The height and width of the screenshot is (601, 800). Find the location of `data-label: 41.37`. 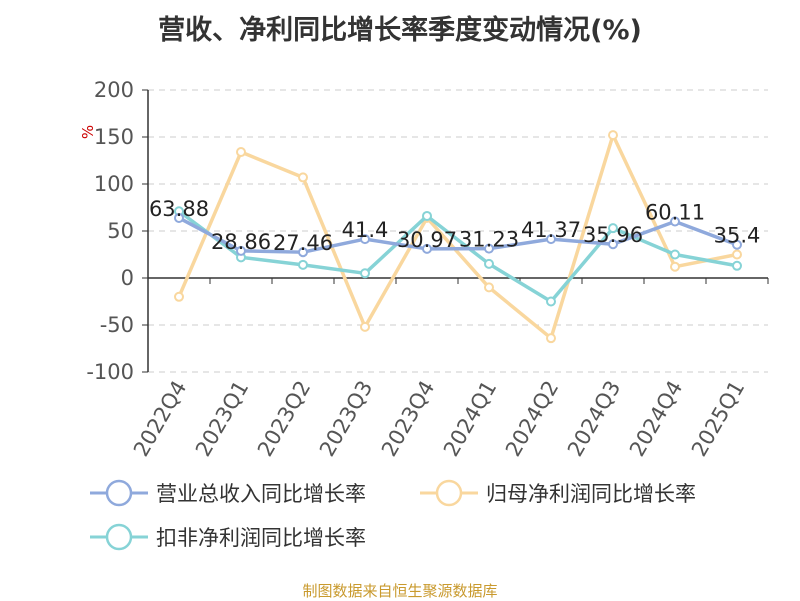

data-label: 41.37 is located at coordinates (551, 230).